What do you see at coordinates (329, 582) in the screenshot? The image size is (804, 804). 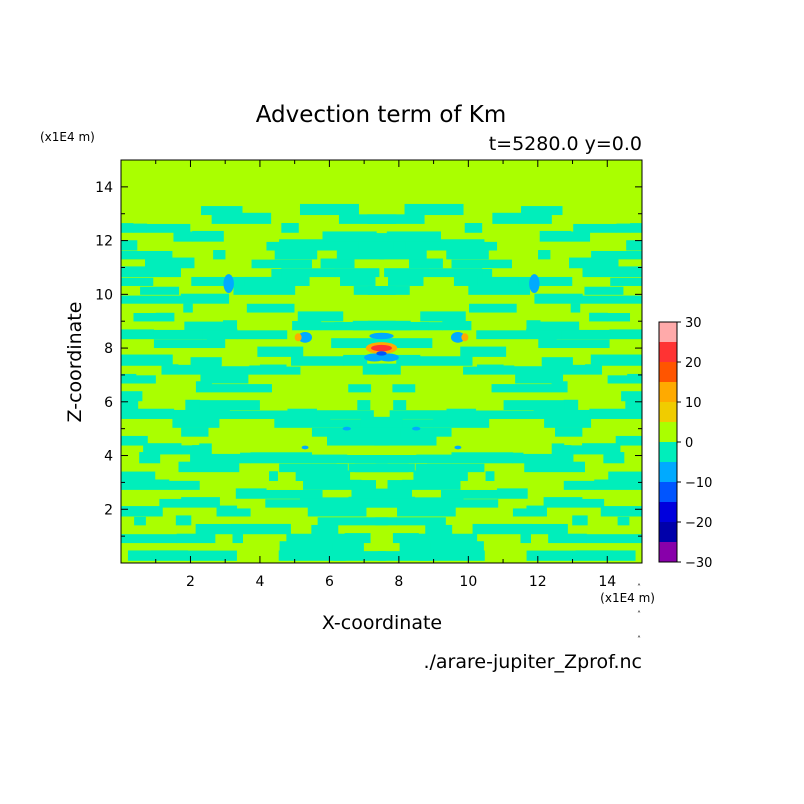 I see `x-tick-label: 6` at bounding box center [329, 582].